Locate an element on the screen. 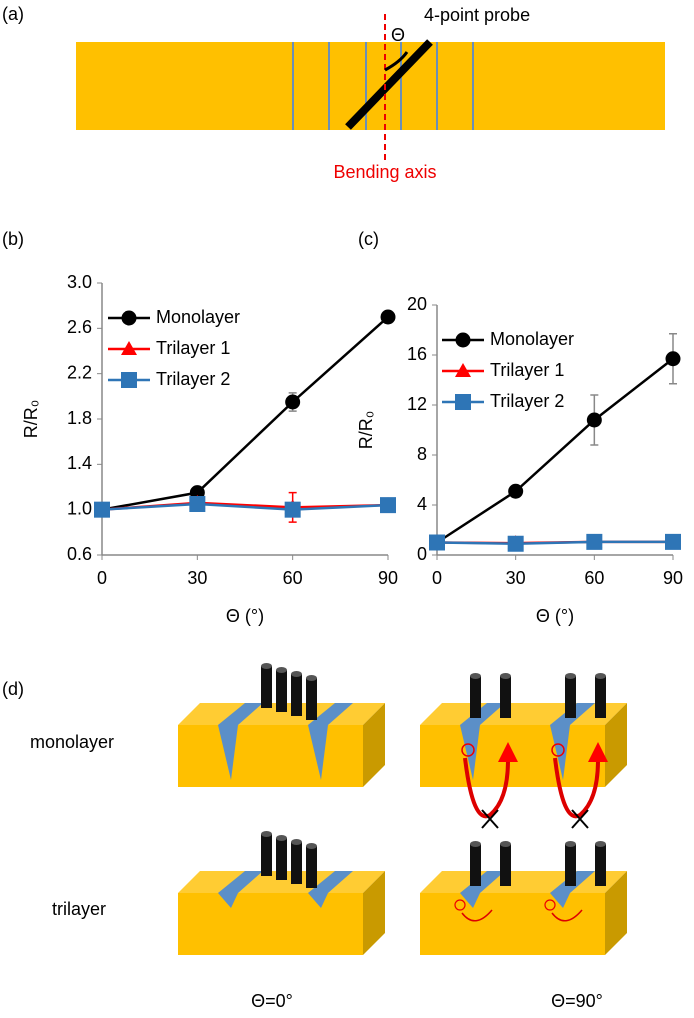 The height and width of the screenshot is (1018, 694). cracks is located at coordinates (383, 86).